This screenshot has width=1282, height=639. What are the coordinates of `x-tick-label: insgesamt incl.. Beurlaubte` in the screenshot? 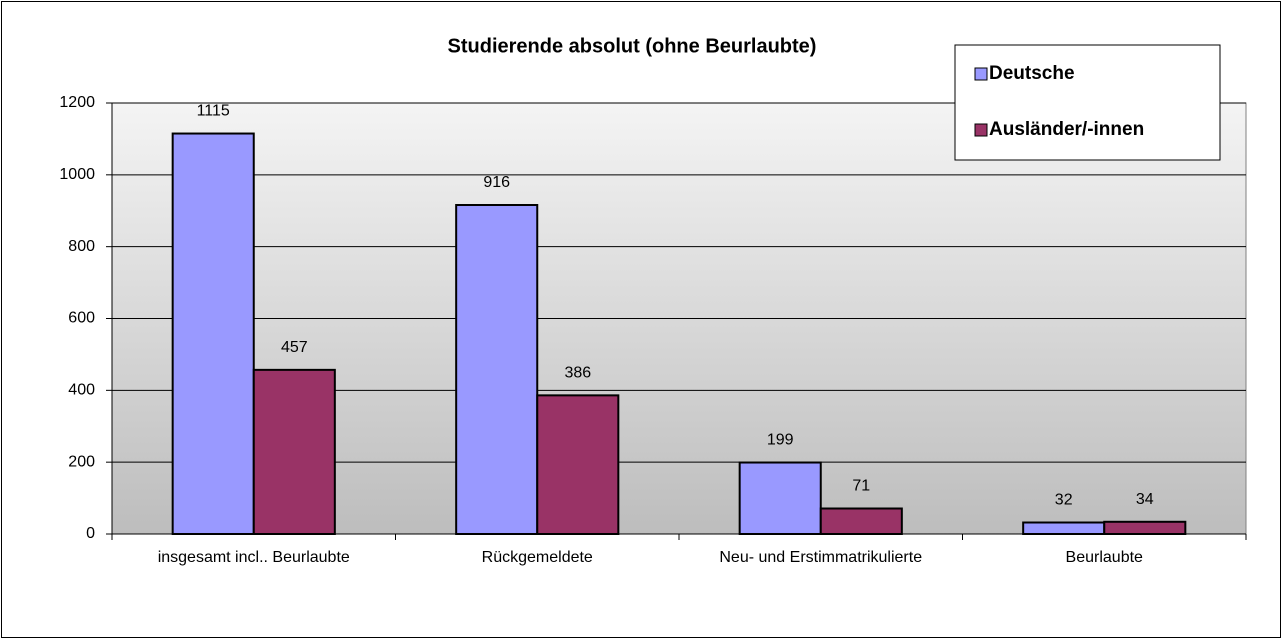 It's located at (254, 557).